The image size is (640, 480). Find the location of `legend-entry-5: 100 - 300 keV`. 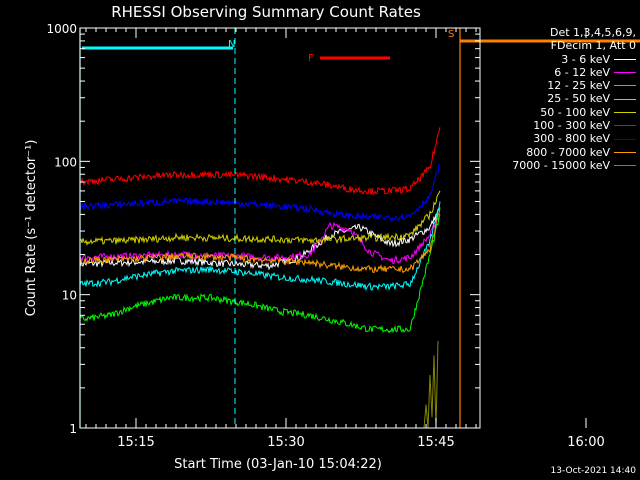

legend-entry-5: 100 - 300 keV is located at coordinates (557, 125).